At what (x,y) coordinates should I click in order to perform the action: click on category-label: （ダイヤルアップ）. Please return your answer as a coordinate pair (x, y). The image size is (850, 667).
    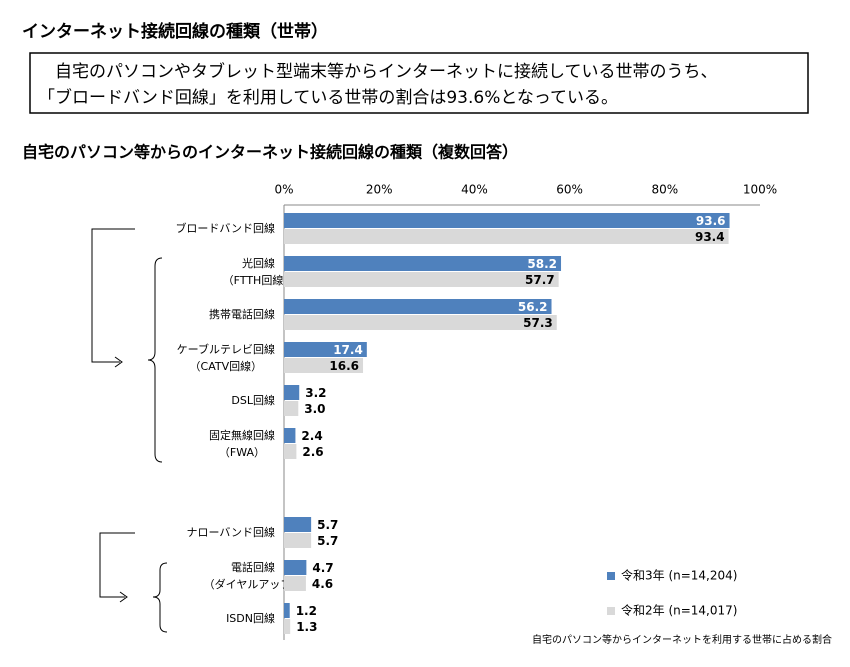
    Looking at the image, I should click on (253, 584).